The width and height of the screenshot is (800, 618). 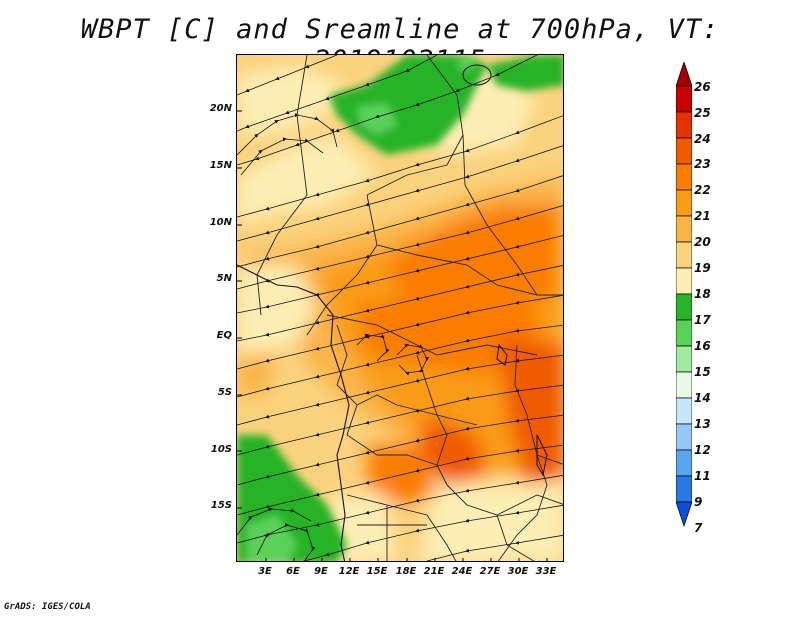 I want to click on lon-label: 21E, so click(x=434, y=571).